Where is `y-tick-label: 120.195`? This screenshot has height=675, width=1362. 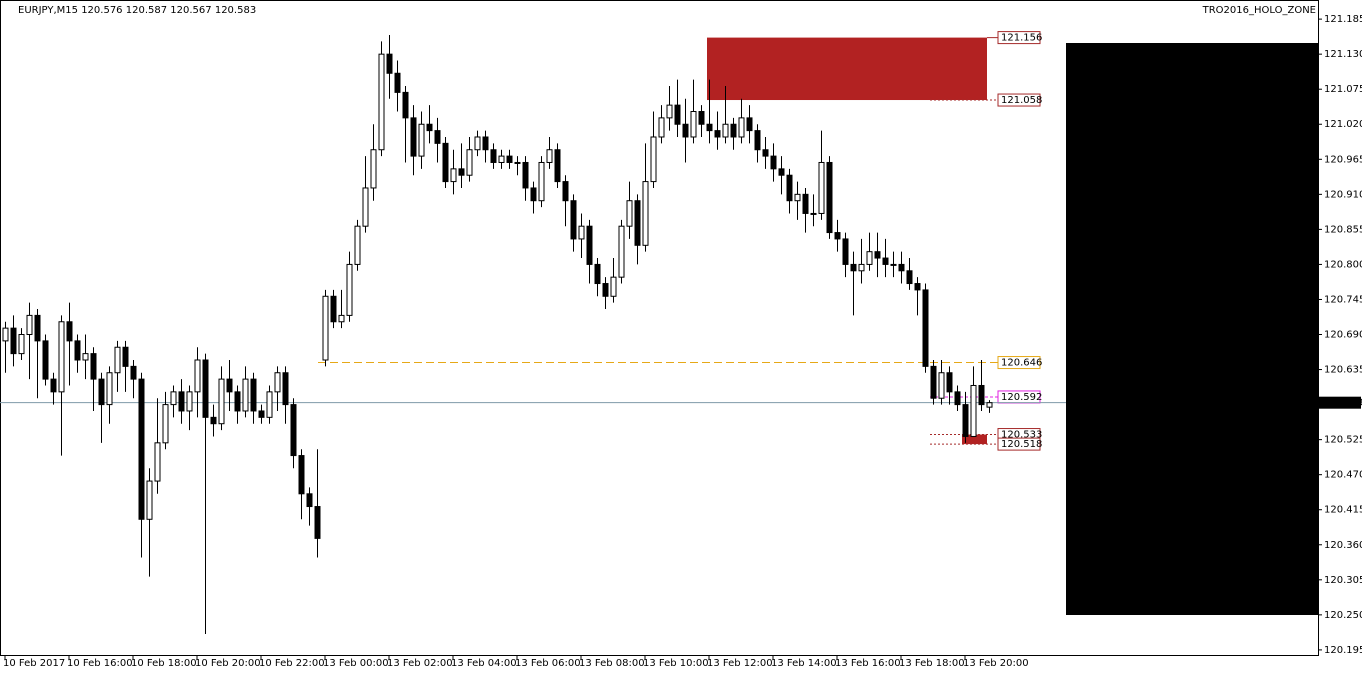 y-tick-label: 120.195 is located at coordinates (1343, 650).